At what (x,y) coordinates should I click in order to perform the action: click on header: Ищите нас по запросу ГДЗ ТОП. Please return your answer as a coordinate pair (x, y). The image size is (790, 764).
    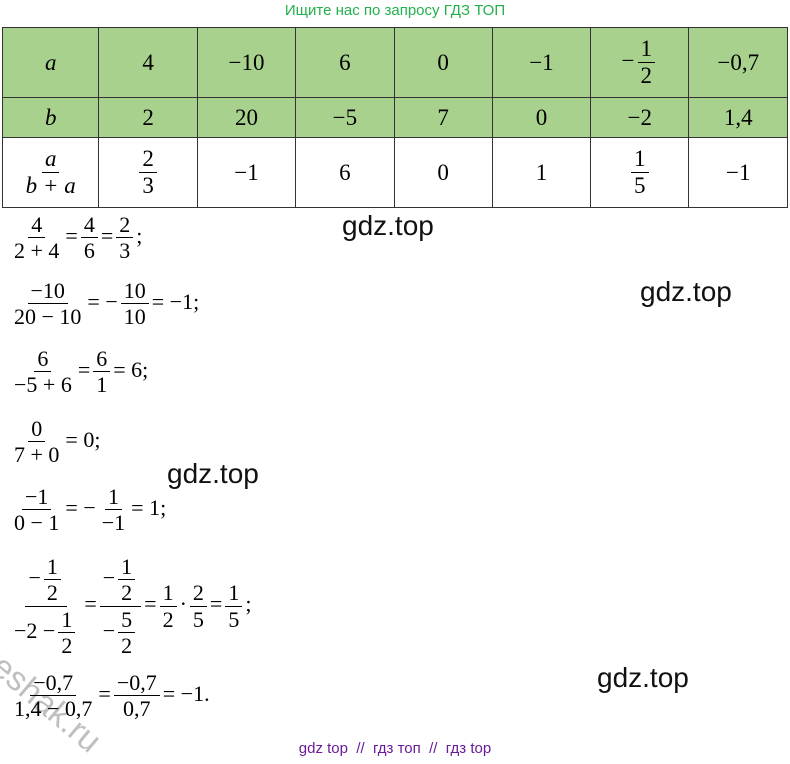
    Looking at the image, I should click on (395, 10).